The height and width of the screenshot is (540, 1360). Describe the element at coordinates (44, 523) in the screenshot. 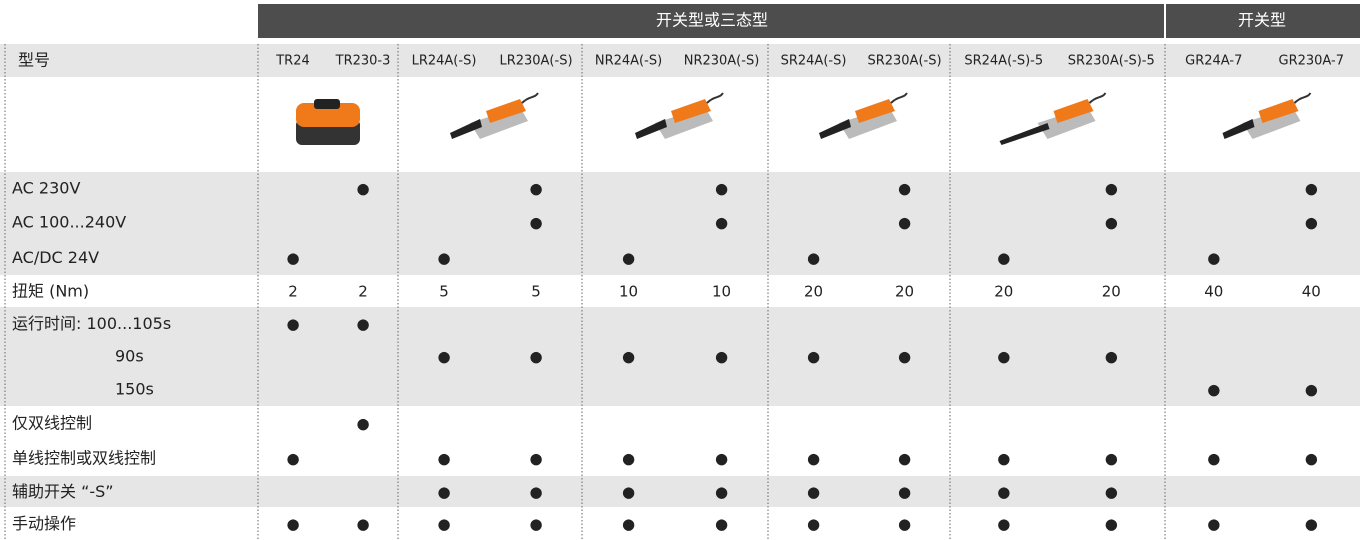

I see `row-label: 手动操作` at that location.